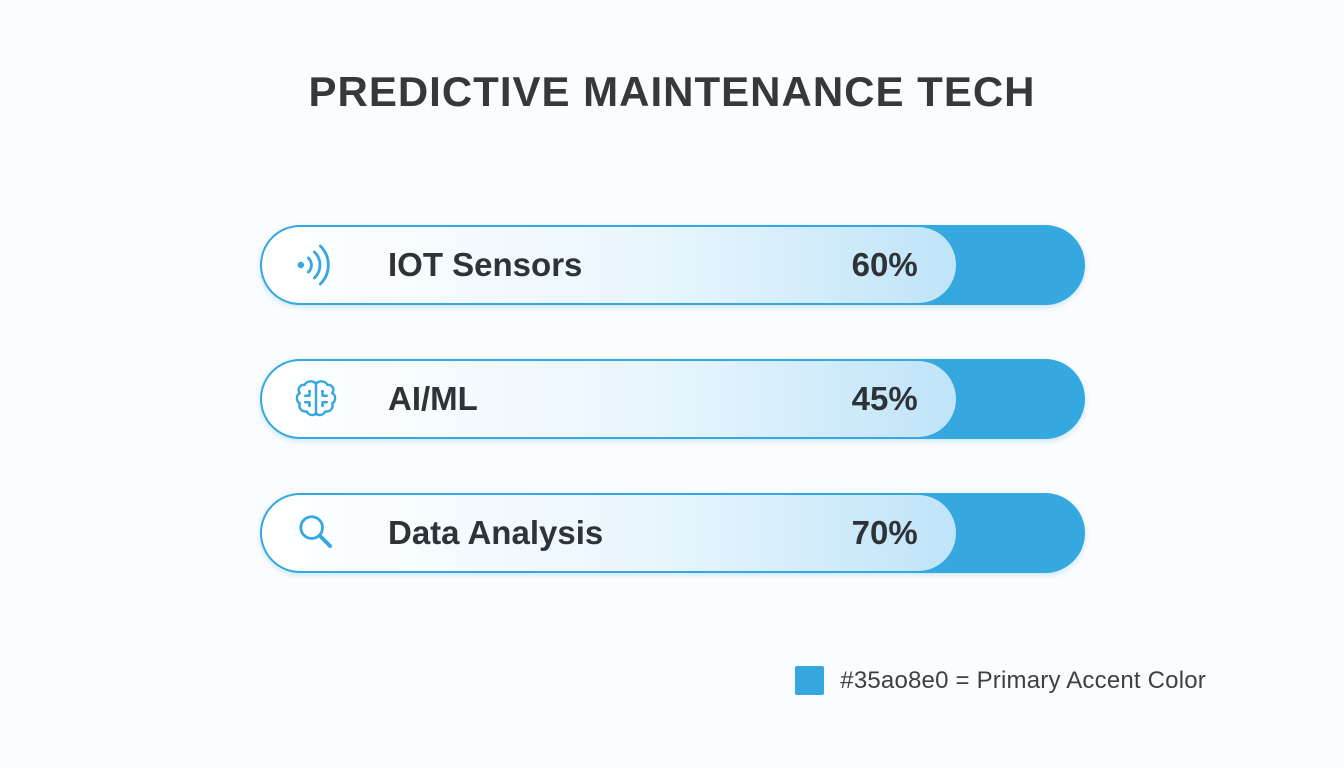 The width and height of the screenshot is (1344, 768). Describe the element at coordinates (884, 264) in the screenshot. I see `bar-value: 60%` at that location.